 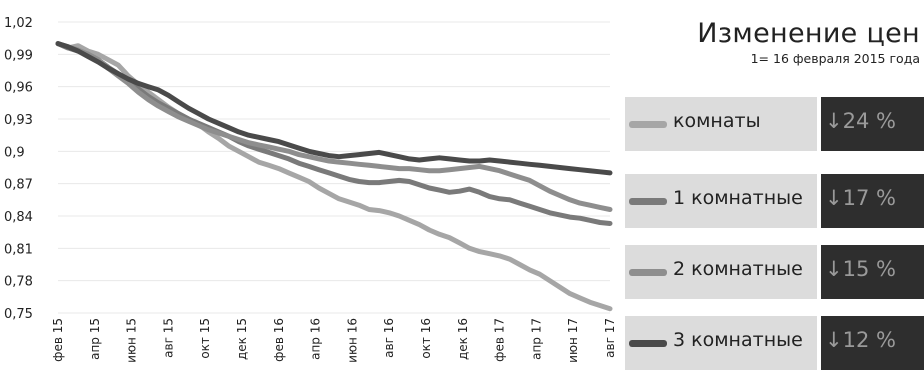 I want to click on x-tick-label: окт 16, so click(x=426, y=338).